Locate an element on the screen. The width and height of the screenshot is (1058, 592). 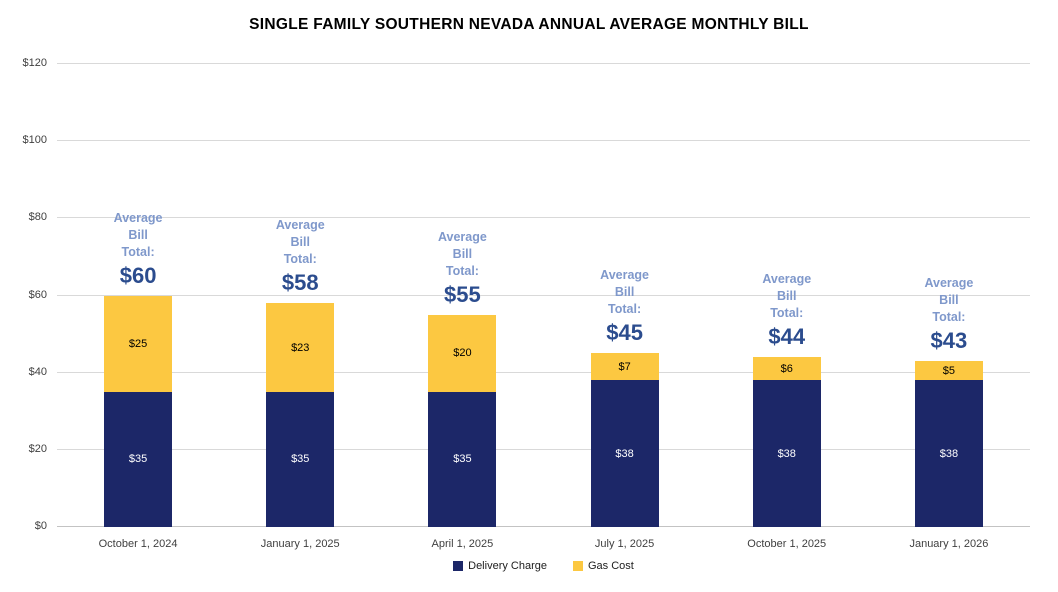
y-tick-label: $40 is located at coordinates (37, 371).